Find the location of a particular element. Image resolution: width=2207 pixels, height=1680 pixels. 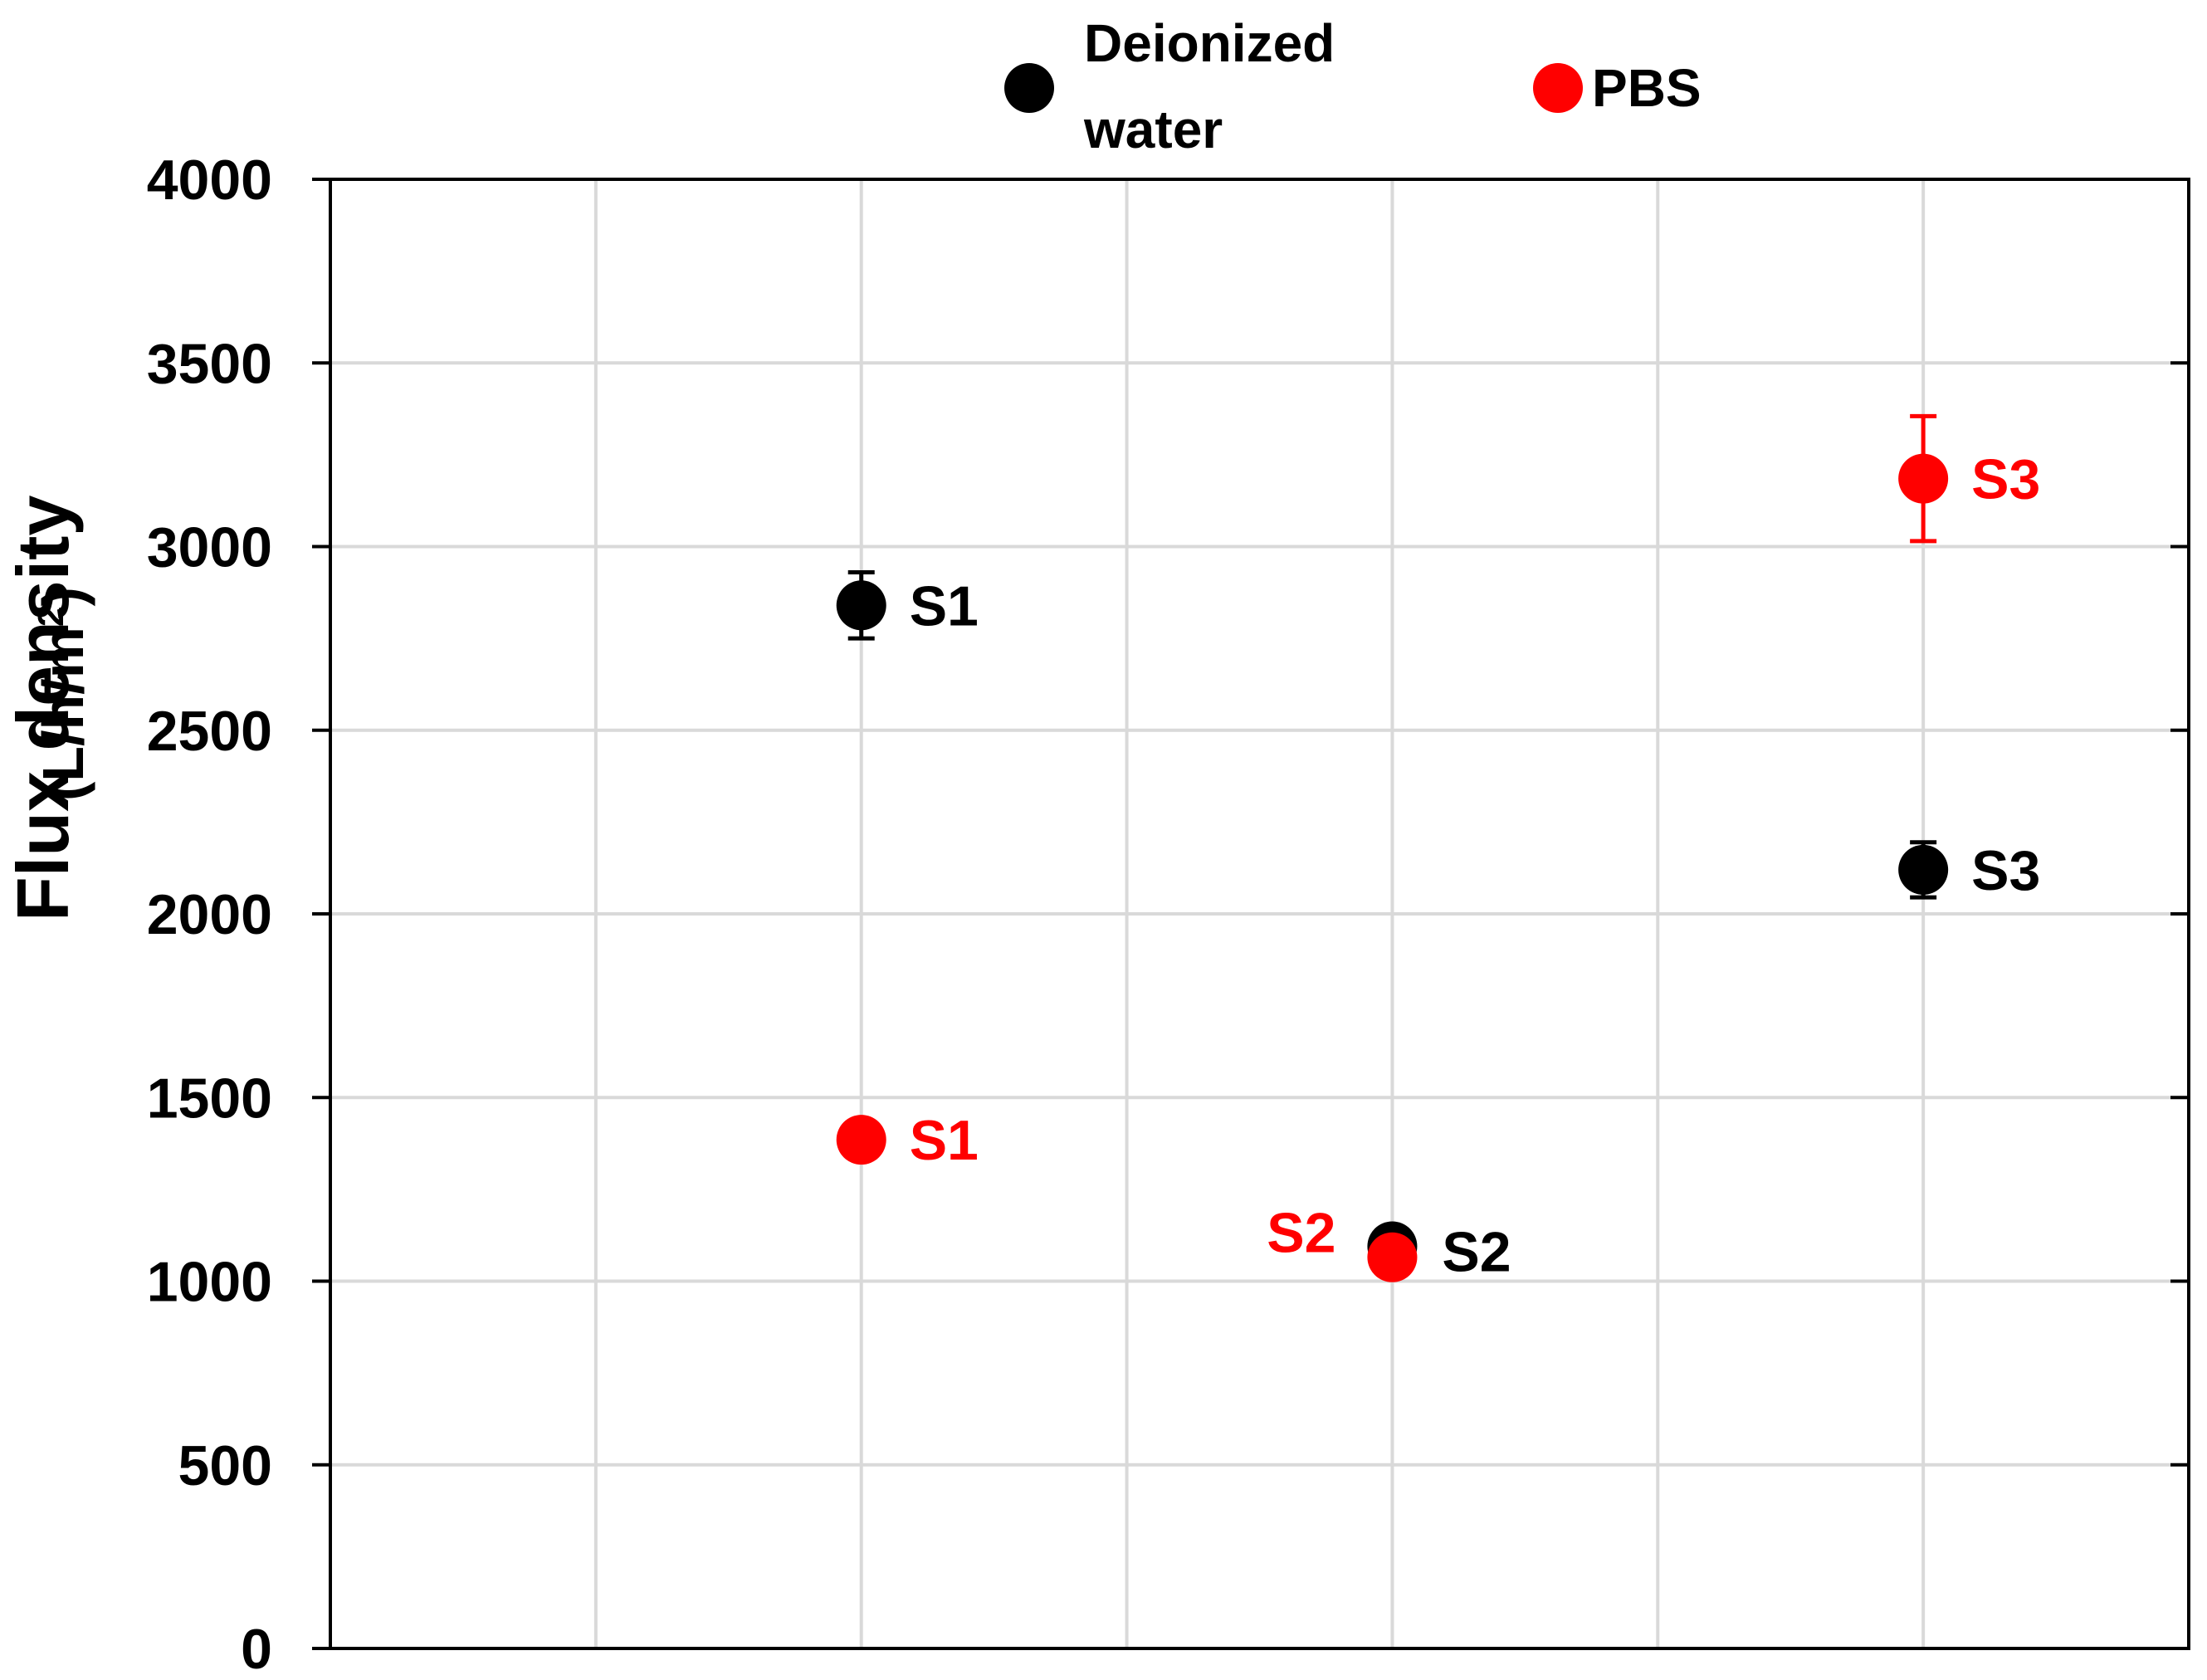

y-tick-label-2500: 2500 is located at coordinates (210, 731).